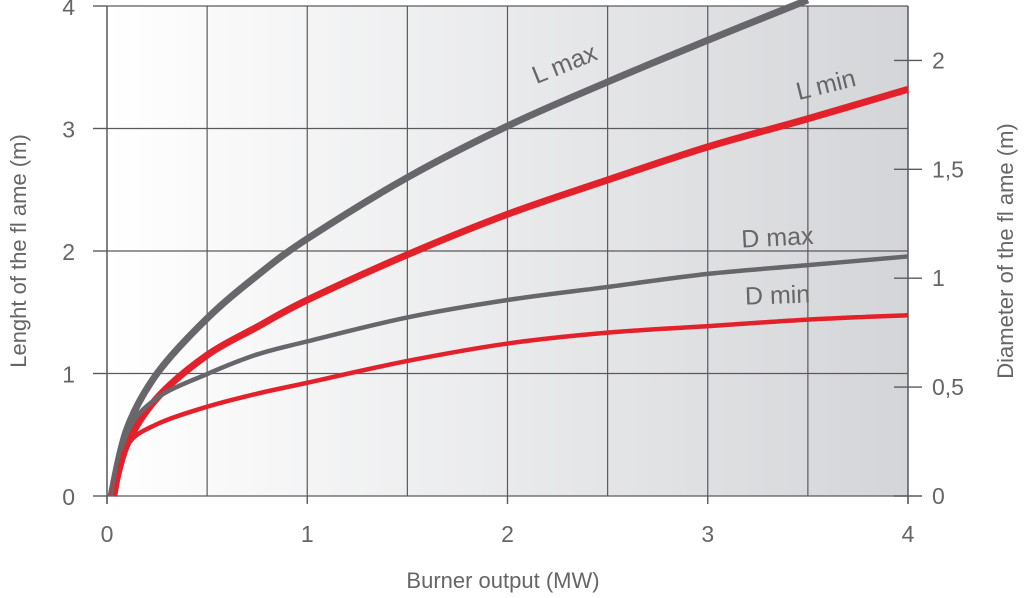 Image resolution: width=1024 pixels, height=598 pixels. Describe the element at coordinates (938, 60) in the screenshot. I see `y2-tick-label: 2` at that location.